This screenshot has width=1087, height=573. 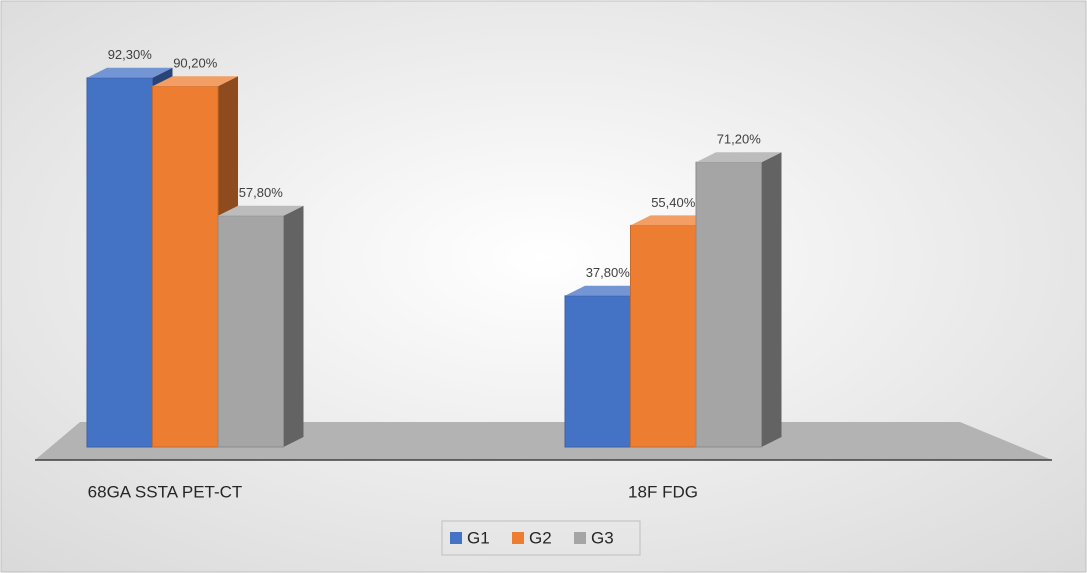 What do you see at coordinates (663, 491) in the screenshot?
I see `x-tick-label: 18F FDG` at bounding box center [663, 491].